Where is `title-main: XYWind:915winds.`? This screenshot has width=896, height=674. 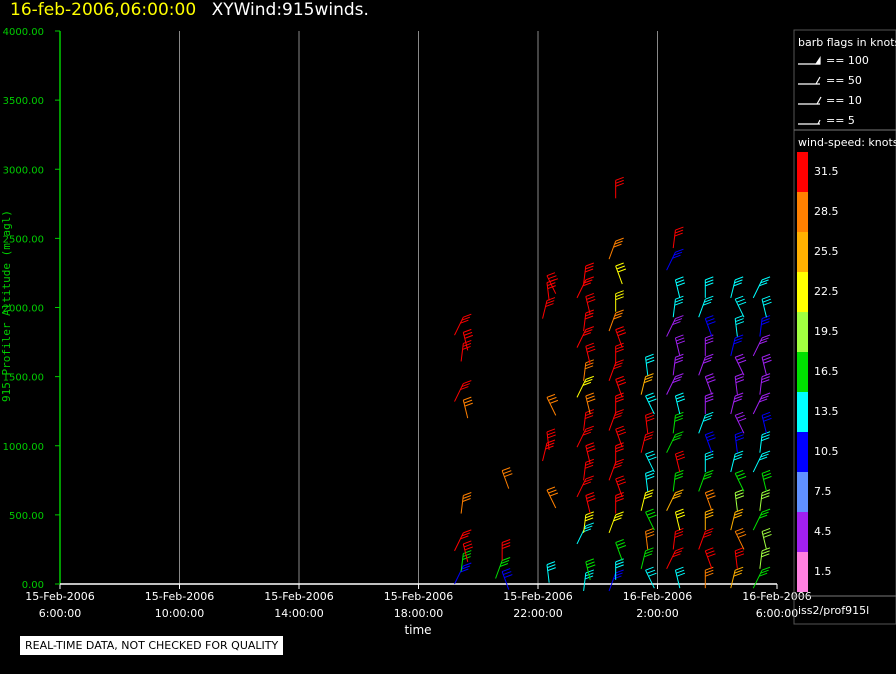 title-main: XYWind:915winds. is located at coordinates (290, 10).